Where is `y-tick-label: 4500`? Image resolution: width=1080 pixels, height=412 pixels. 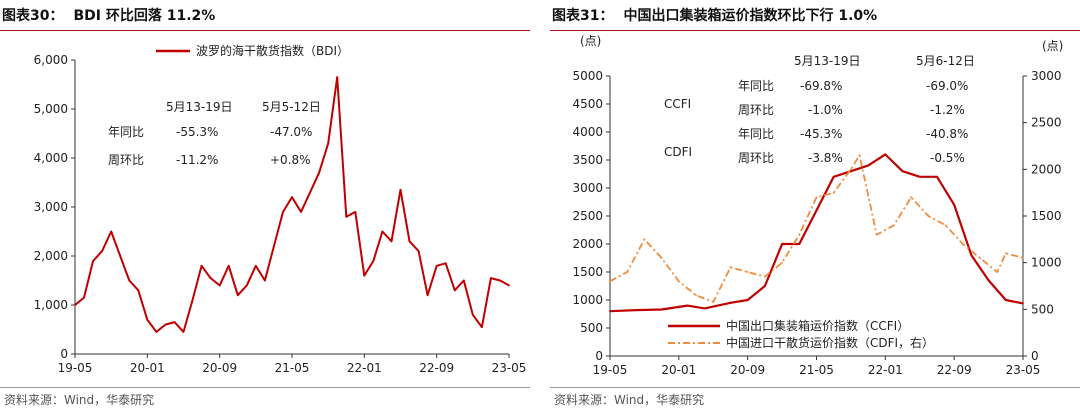
y-tick-label: 4500 is located at coordinates (587, 104).